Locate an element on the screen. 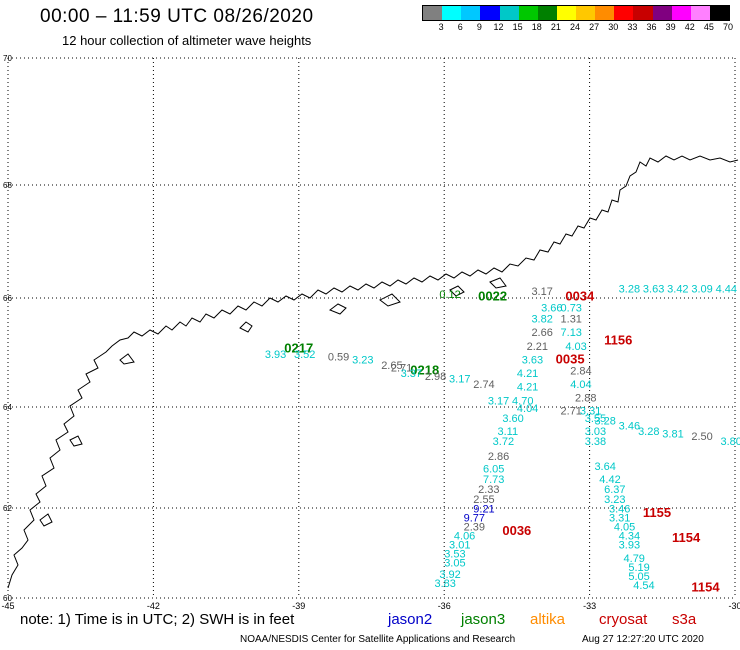  color-legend is located at coordinates (576, 13).